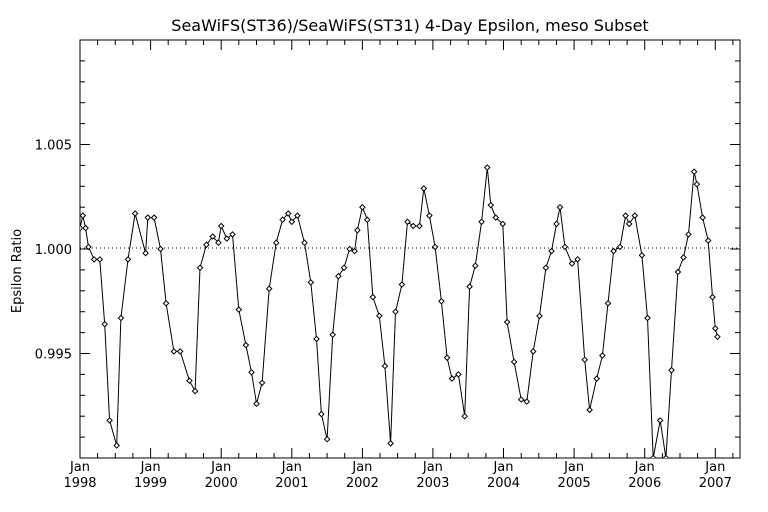 This screenshot has width=768, height=512. I want to click on x-tick-label-year: 2000, so click(221, 483).